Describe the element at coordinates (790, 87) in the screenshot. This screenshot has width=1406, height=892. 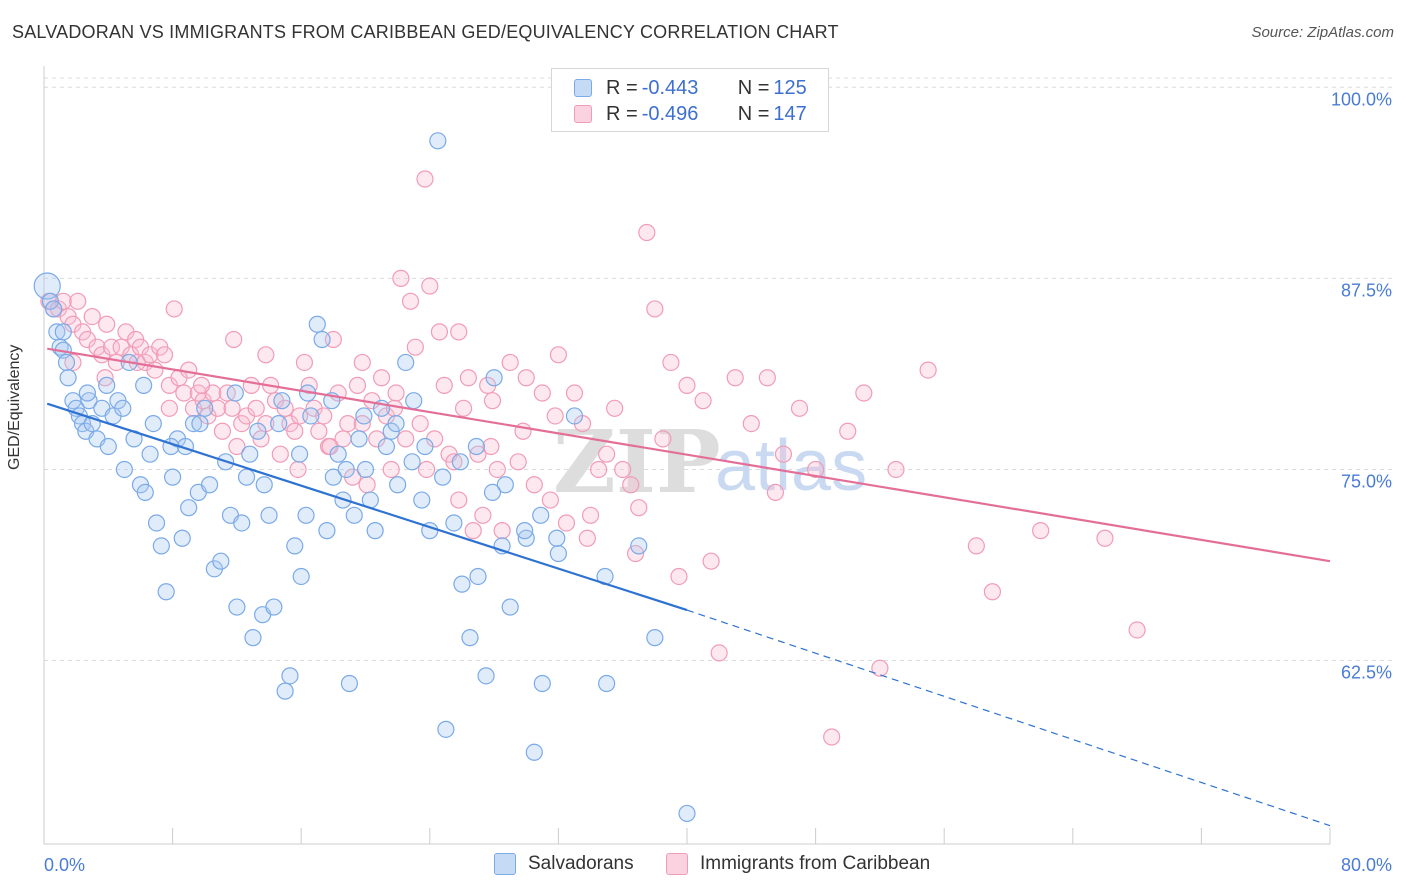
I see `legend-n-value: 125` at that location.